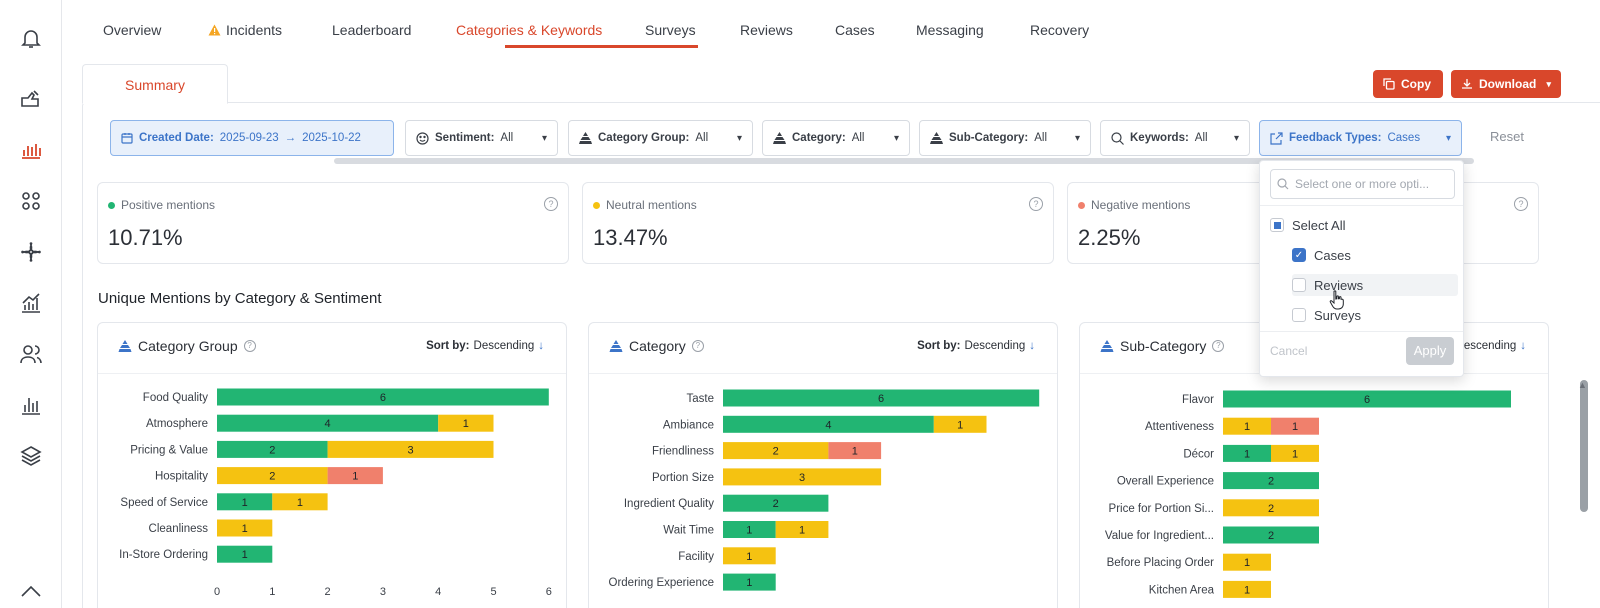  I want to click on filters-horizontal-scrollbar, so click(904, 161).